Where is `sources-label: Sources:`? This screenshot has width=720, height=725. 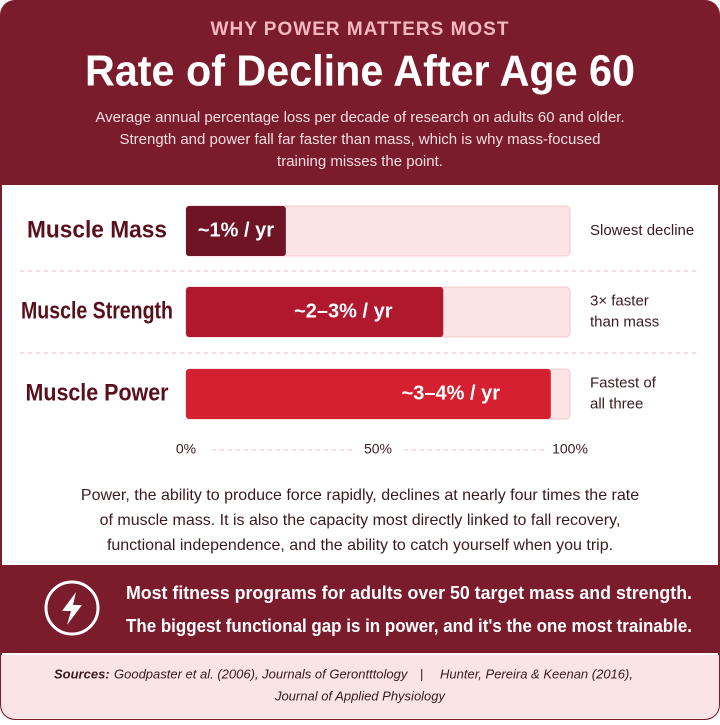 sources-label: Sources: is located at coordinates (82, 673).